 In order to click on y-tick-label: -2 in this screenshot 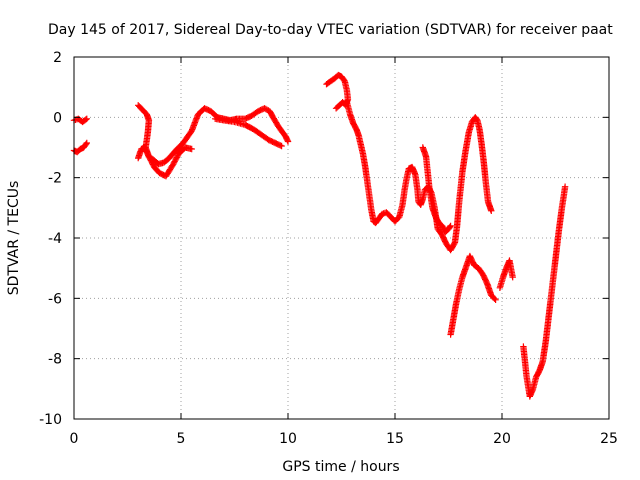, I will do `click(55, 179)`.